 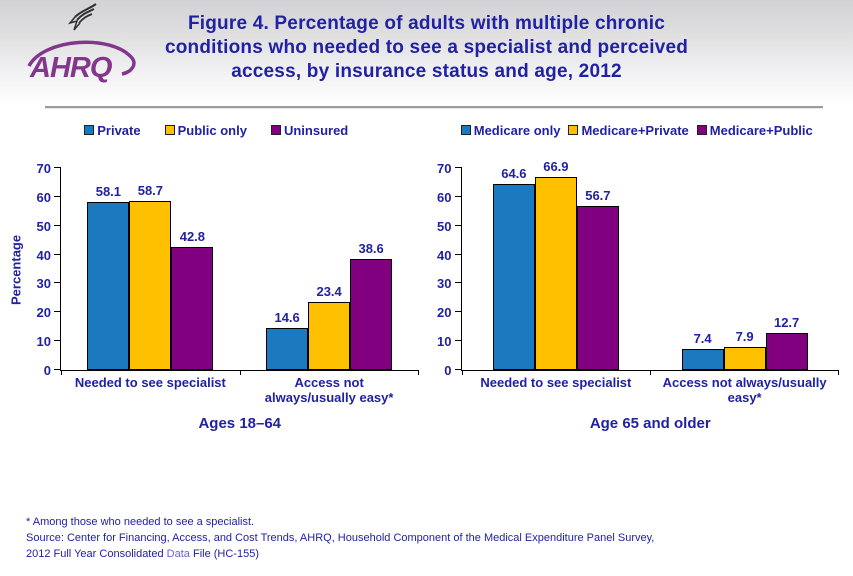 What do you see at coordinates (556, 166) in the screenshot?
I see `bar-value-label: 66.9` at bounding box center [556, 166].